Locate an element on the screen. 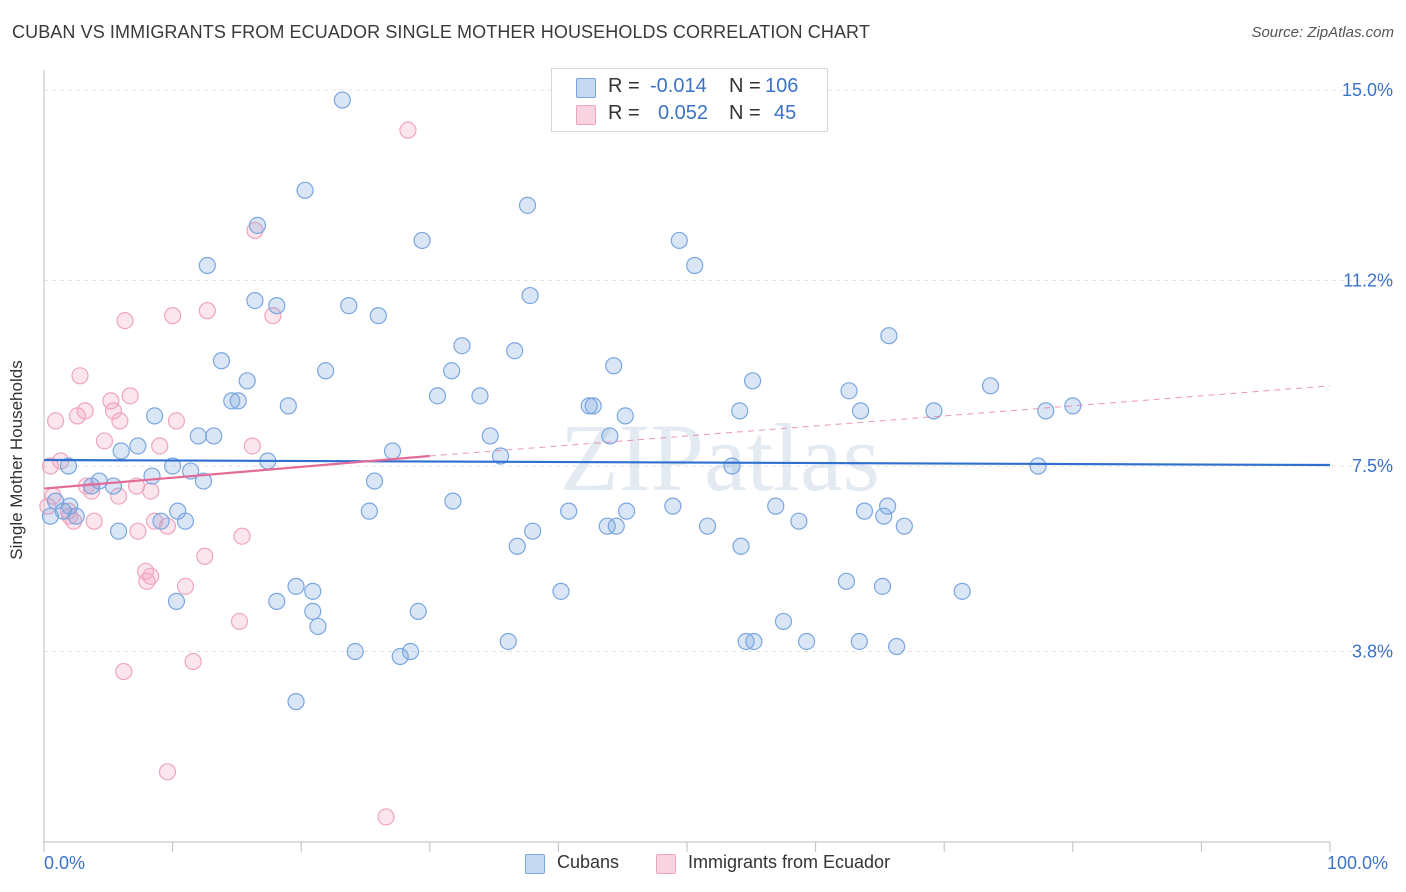  immigrants-trend-extension is located at coordinates (880, 421).